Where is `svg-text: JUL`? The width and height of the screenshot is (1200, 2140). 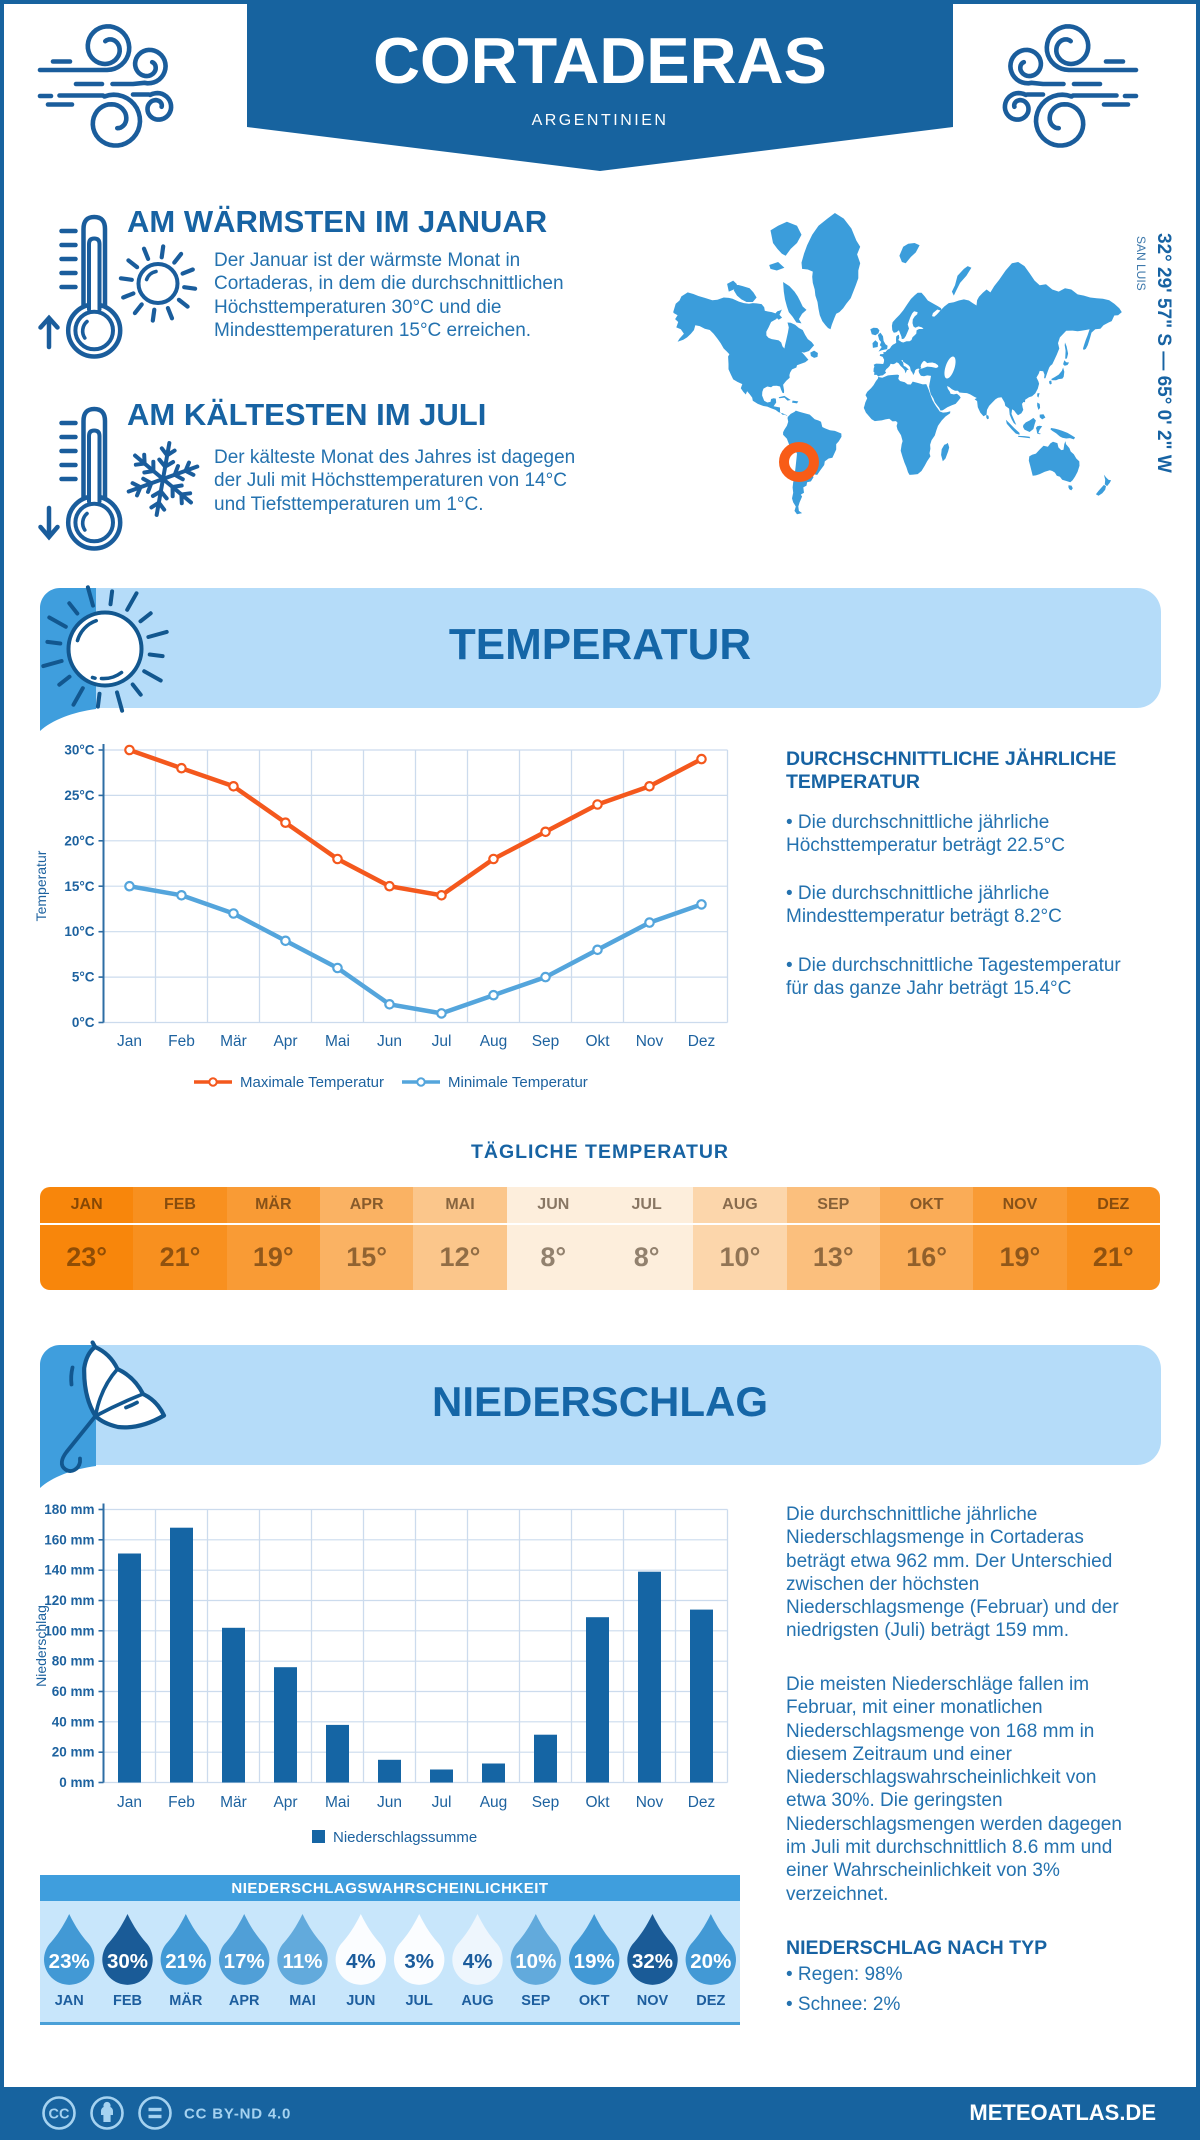 svg-text: JUL is located at coordinates (419, 2001).